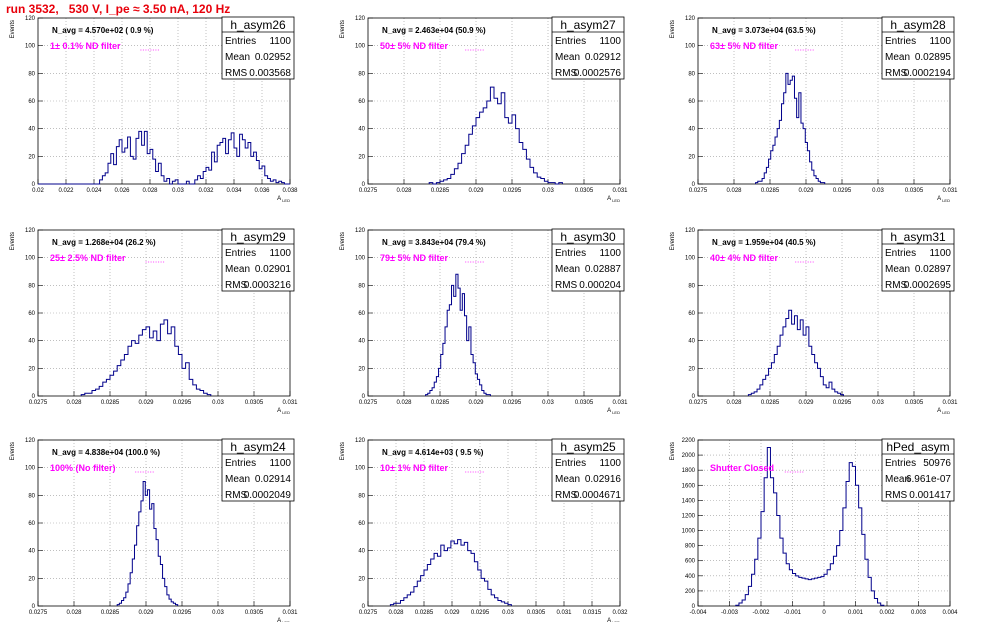  I want to click on navg-text: N_avg = 4.570e+02 ( 0.9 %), so click(103, 30).